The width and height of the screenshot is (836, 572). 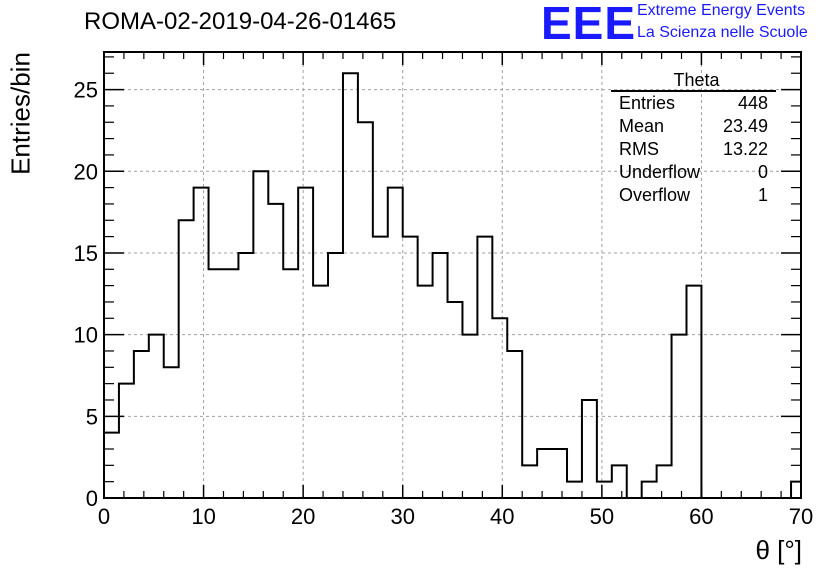 I want to click on x-axis-label: θ [°], so click(x=778, y=550).